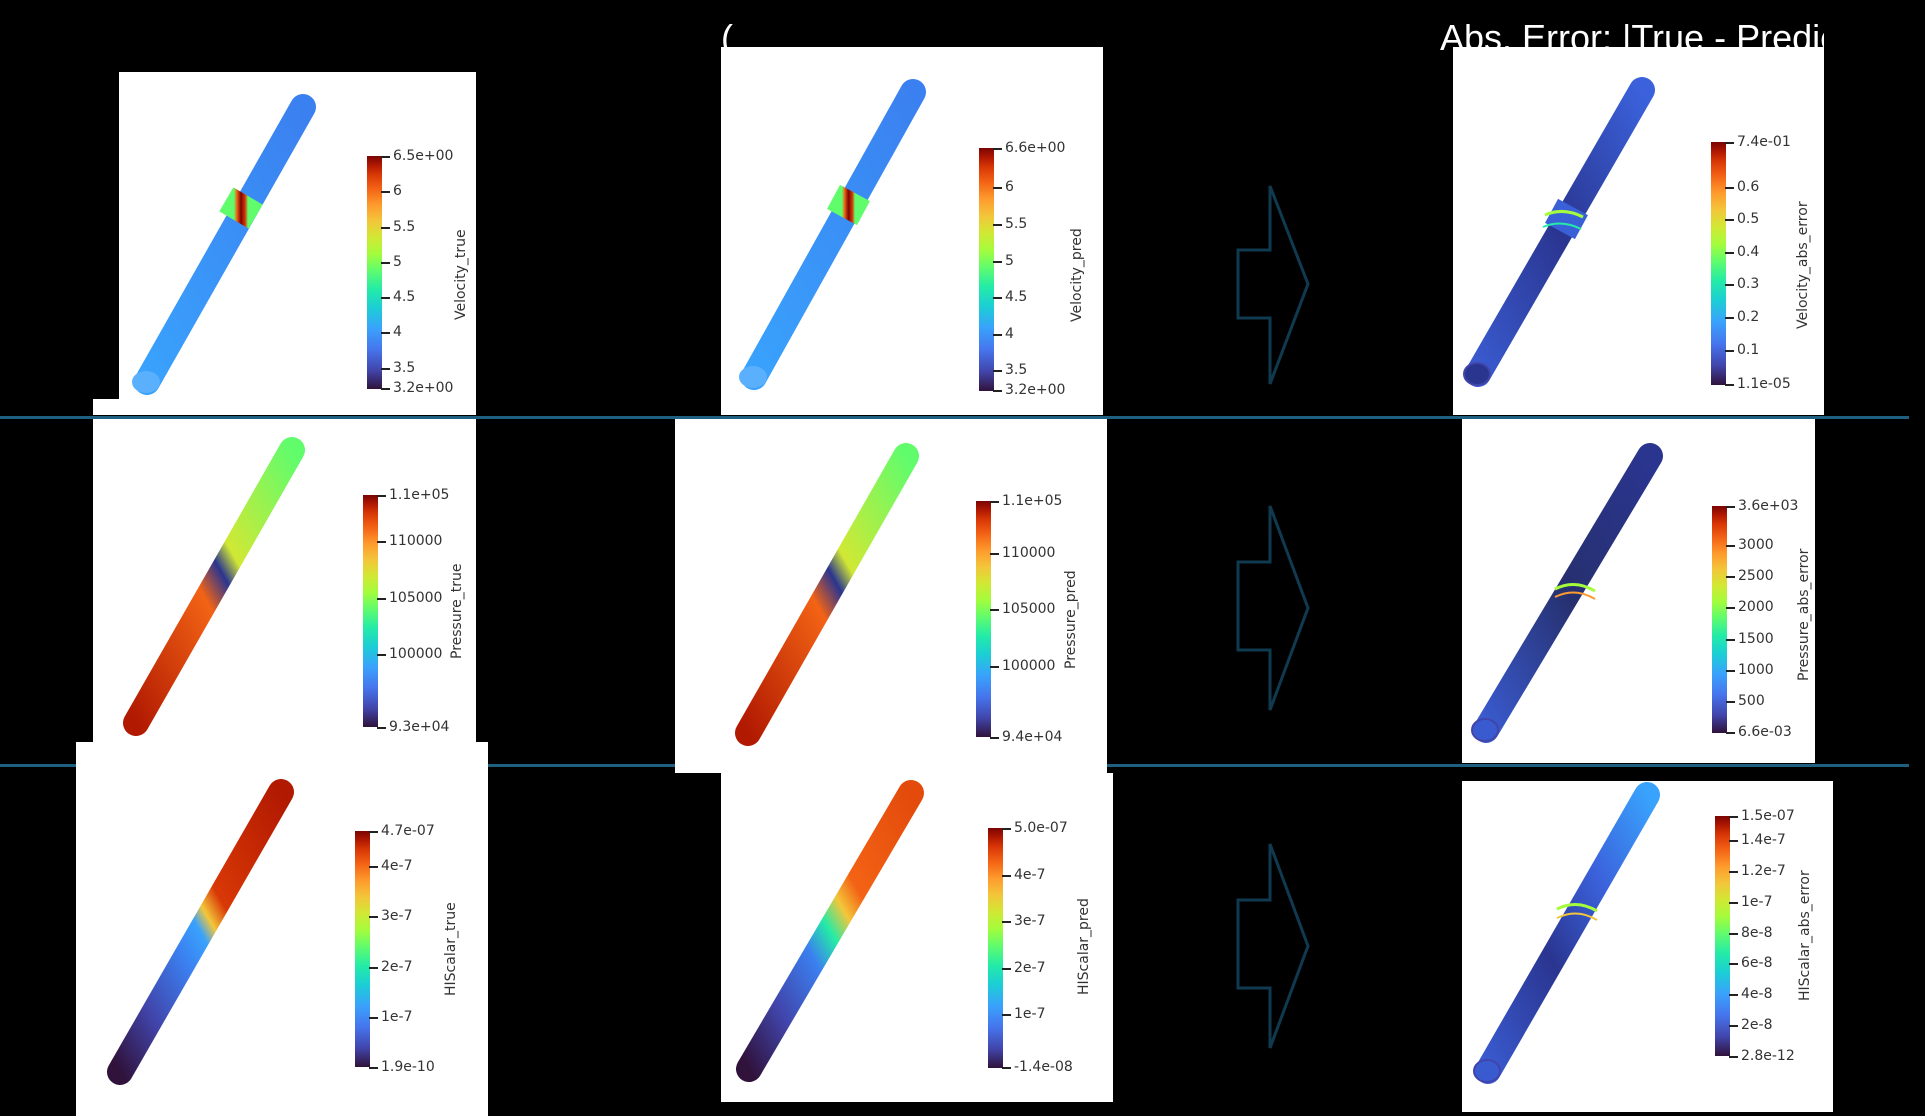 The image size is (1925, 1116). I want to click on colorbar-tick-label: 6e-8, so click(1757, 963).